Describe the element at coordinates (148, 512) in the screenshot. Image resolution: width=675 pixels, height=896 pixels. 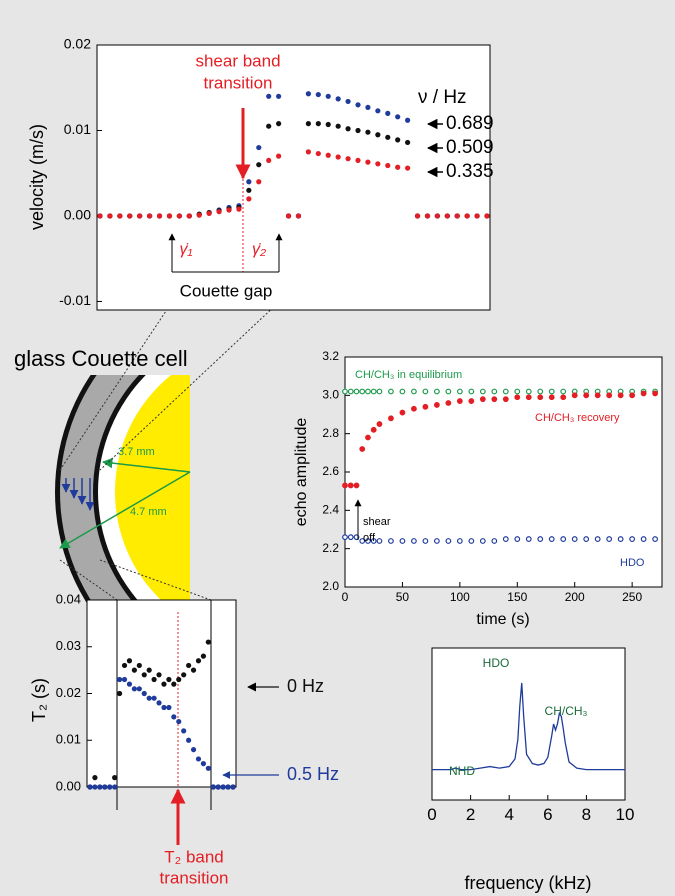
I see `outer-radius-label: 4.7 mm` at that location.